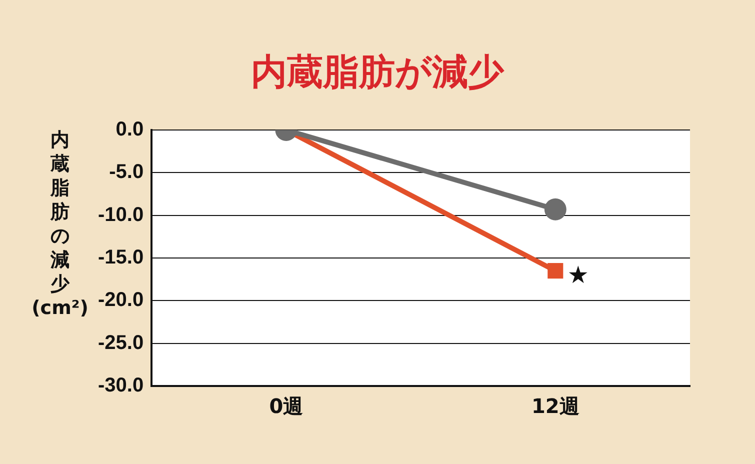 This screenshot has width=755, height=464. What do you see at coordinates (578, 275) in the screenshot?
I see `annotation: ★` at bounding box center [578, 275].